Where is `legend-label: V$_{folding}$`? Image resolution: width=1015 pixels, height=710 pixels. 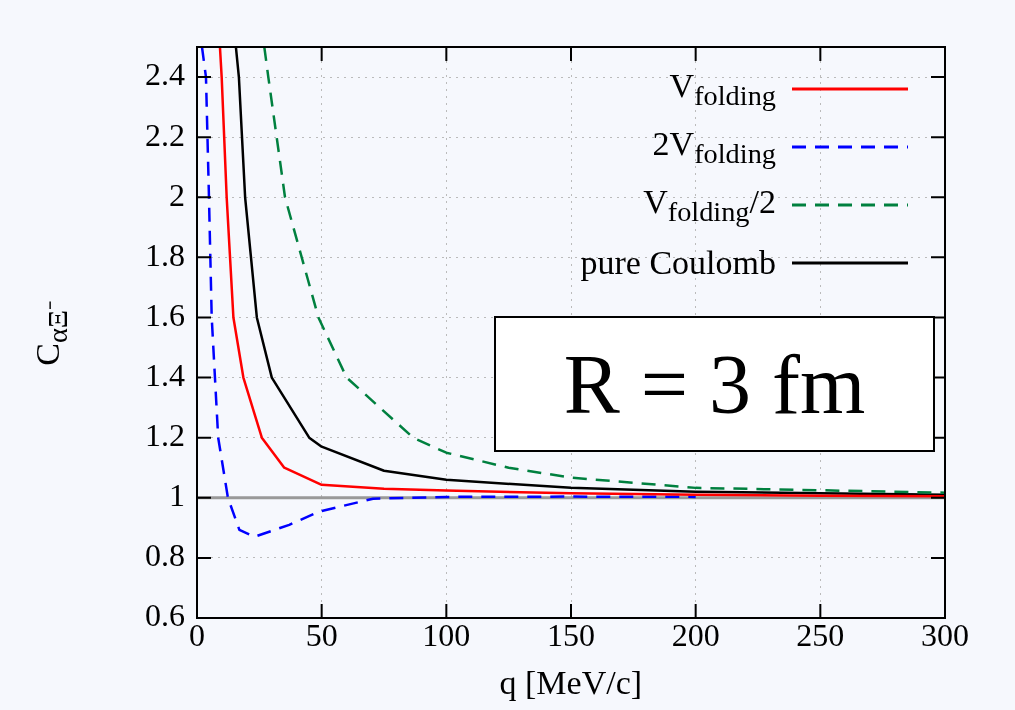
legend-label: V$_{folding}$ is located at coordinates (722, 89).